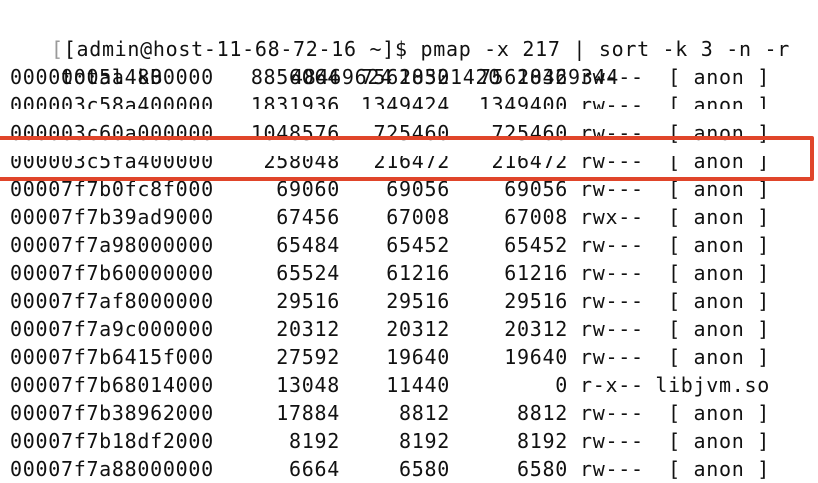  Describe the element at coordinates (112, 441) in the screenshot. I see `address-cell: 00007f7b18df2000` at that location.